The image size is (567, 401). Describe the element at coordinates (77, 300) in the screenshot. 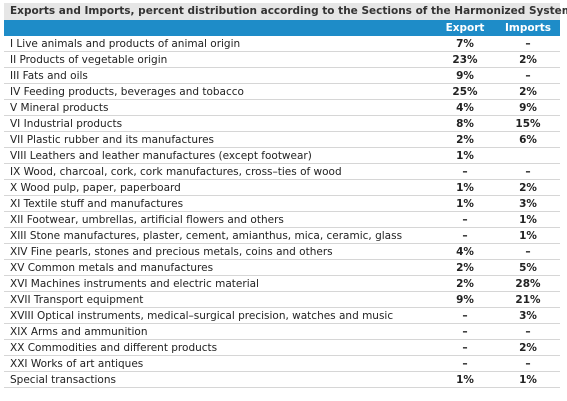

I see `row-label: XVII Transport equipment` at that location.